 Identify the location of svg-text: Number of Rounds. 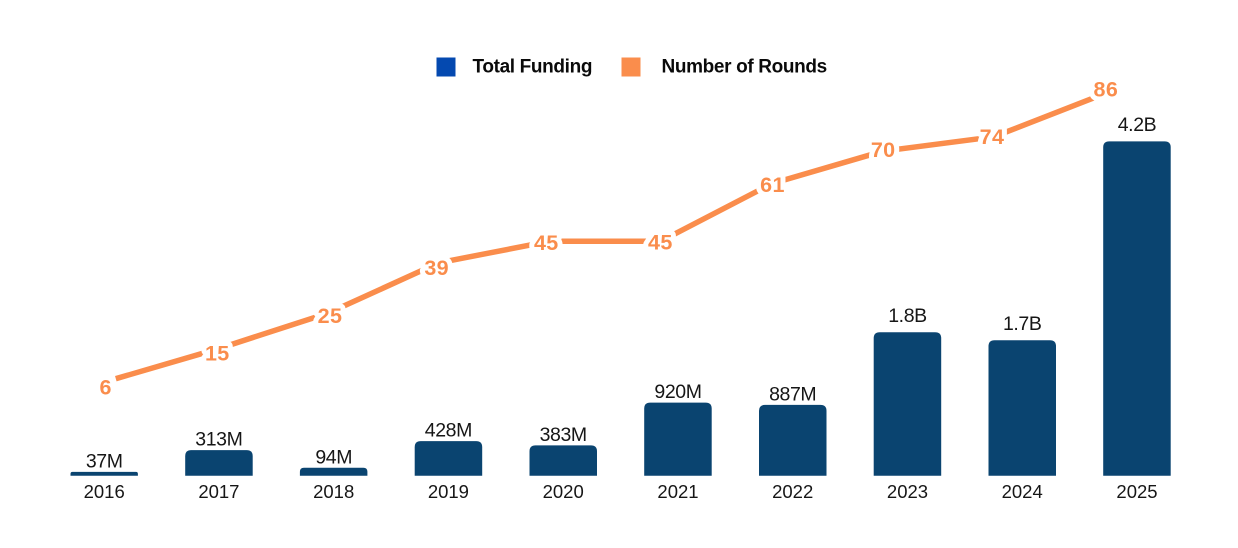
(744, 67).